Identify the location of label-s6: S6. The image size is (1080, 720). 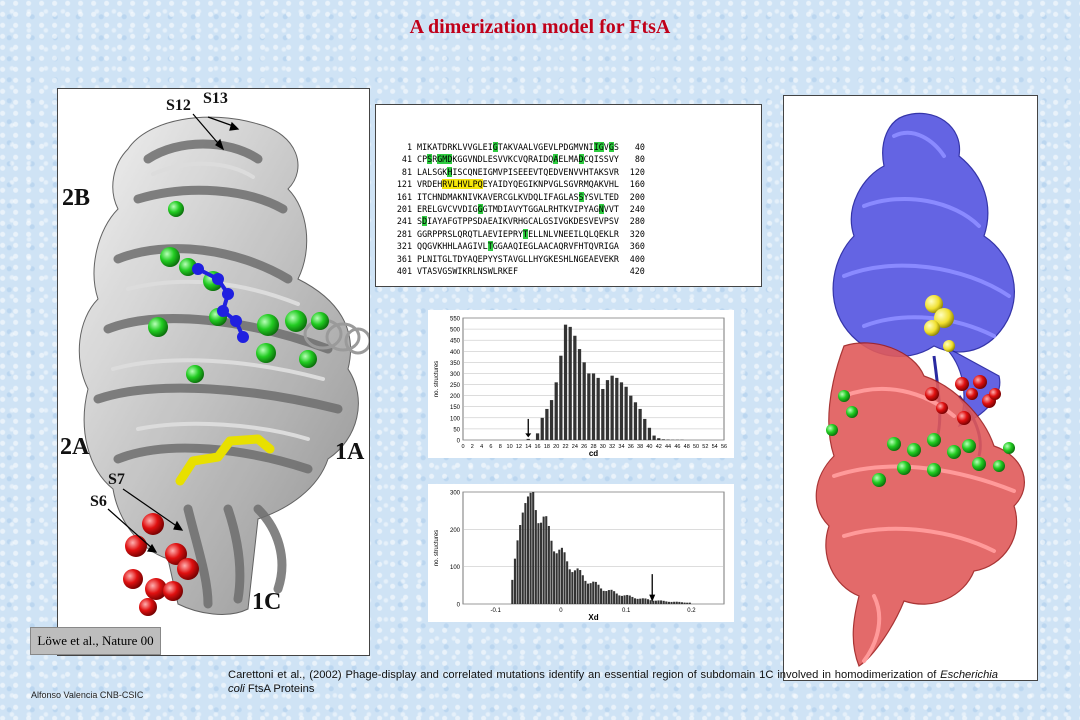
(98, 501).